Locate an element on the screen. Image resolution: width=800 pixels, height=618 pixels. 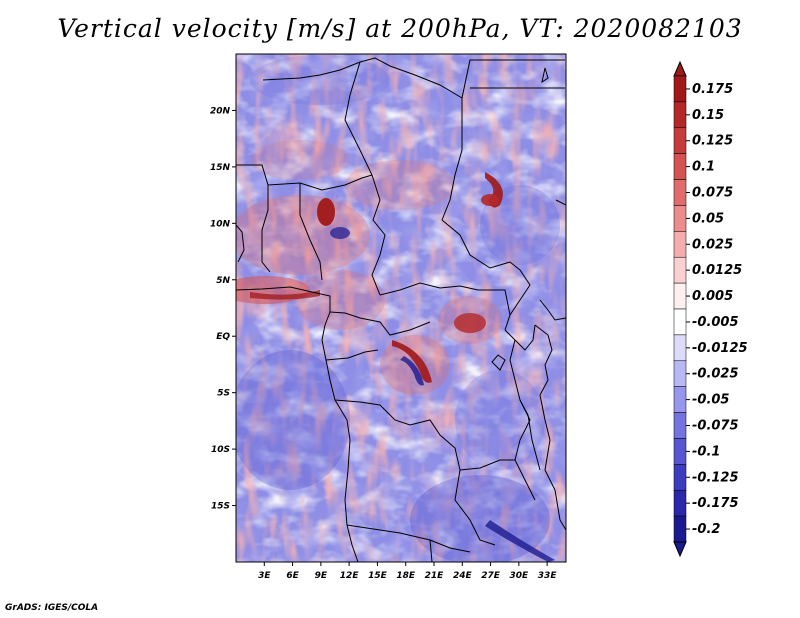
colorbar-label: 0.125 is located at coordinates (712, 141).